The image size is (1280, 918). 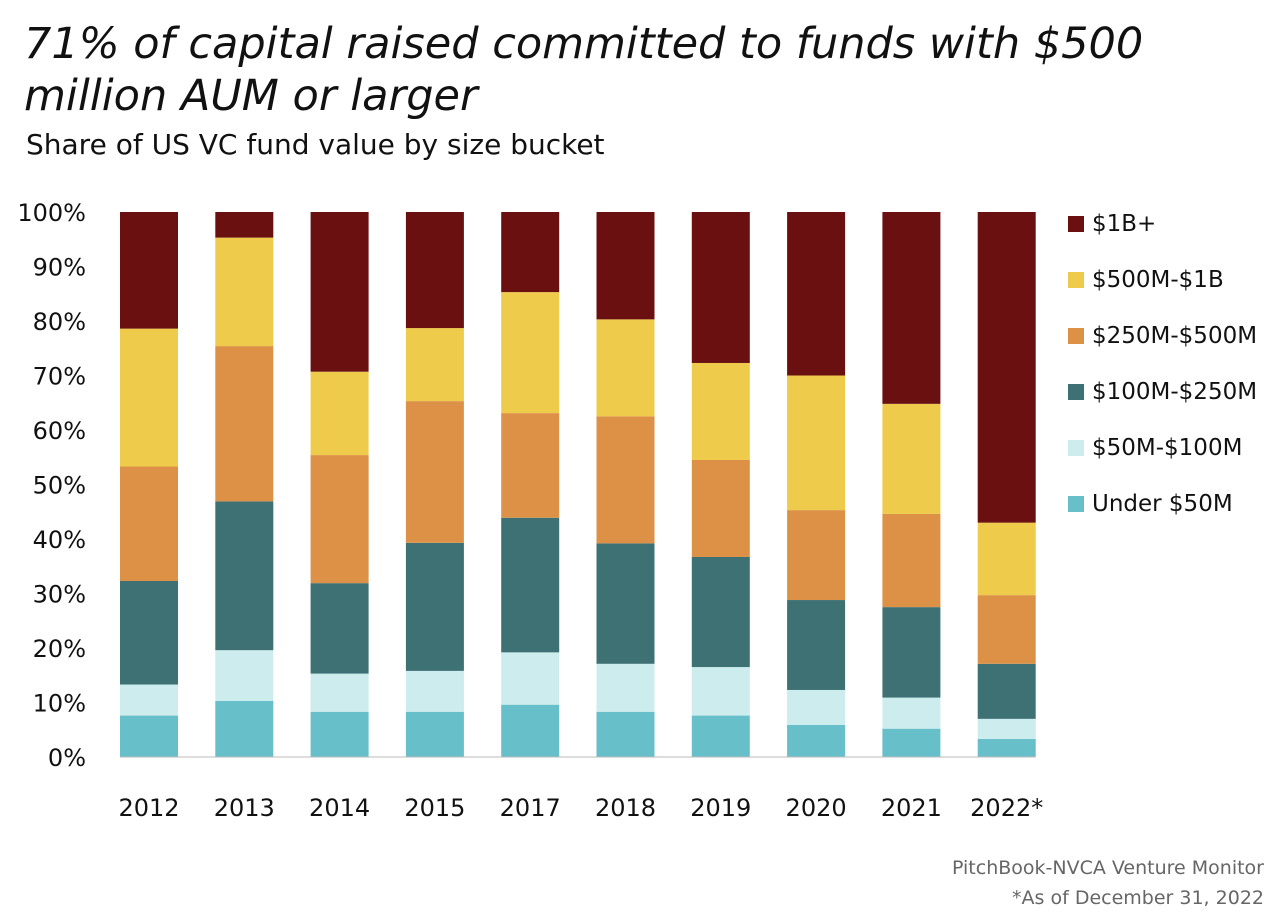 I want to click on y-tick-label: 90%, so click(x=59, y=268).